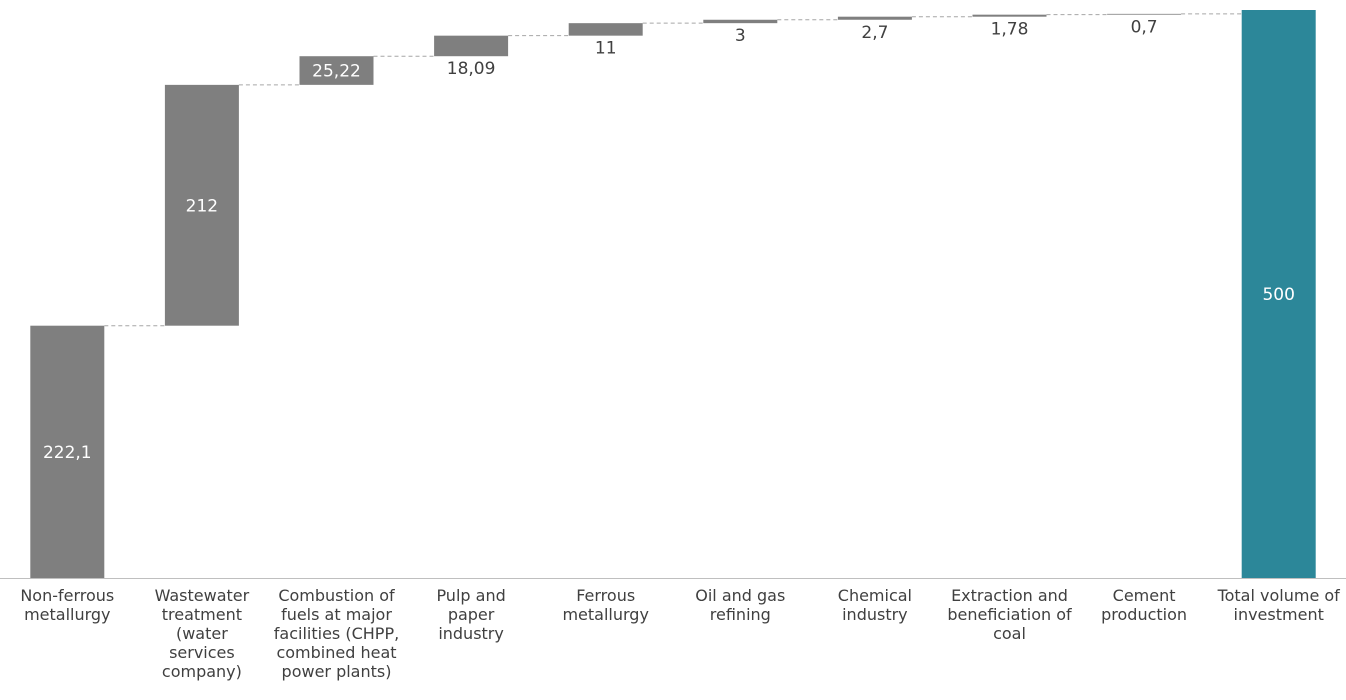 This screenshot has height=700, width=1346. What do you see at coordinates (471, 69) in the screenshot?
I see `data-label-4: 18,09` at bounding box center [471, 69].